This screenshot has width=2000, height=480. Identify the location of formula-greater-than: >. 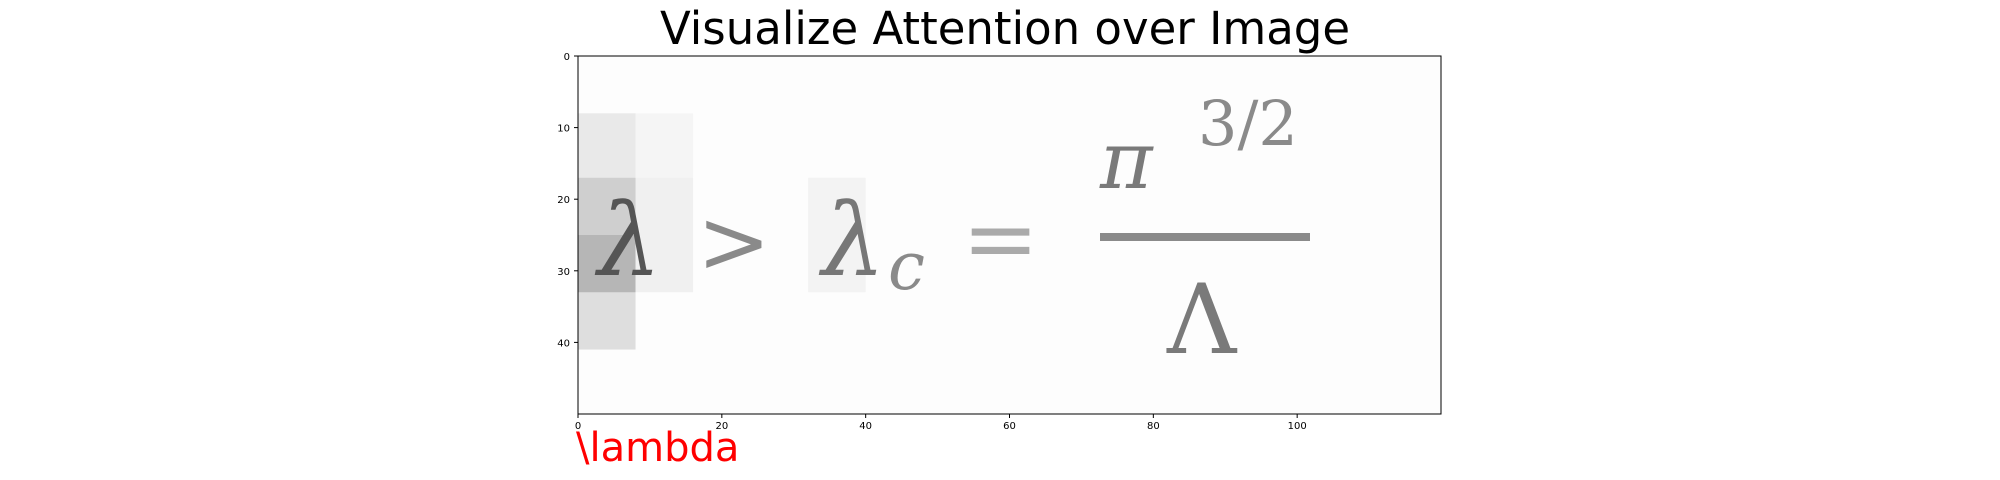
(734, 241).